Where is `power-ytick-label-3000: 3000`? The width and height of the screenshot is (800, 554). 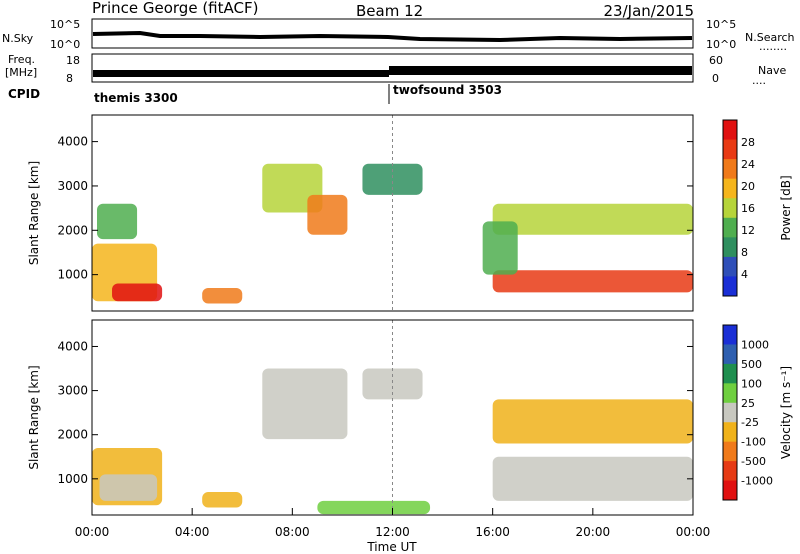
power-ytick-label-3000: 3000 is located at coordinates (72, 186).